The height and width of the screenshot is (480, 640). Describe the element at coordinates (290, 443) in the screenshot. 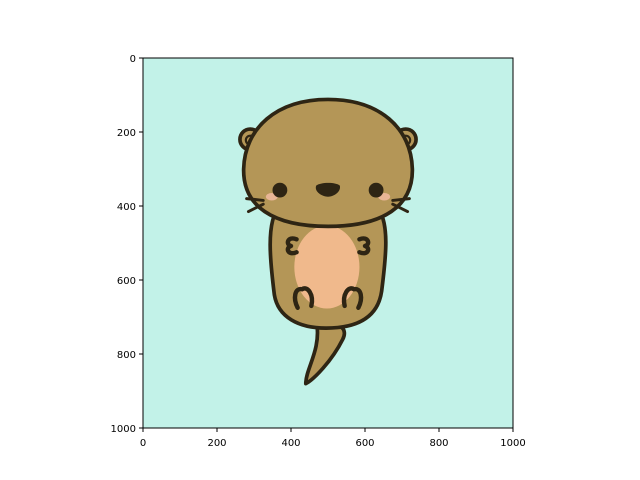

I see `x-tick-label: 400` at that location.